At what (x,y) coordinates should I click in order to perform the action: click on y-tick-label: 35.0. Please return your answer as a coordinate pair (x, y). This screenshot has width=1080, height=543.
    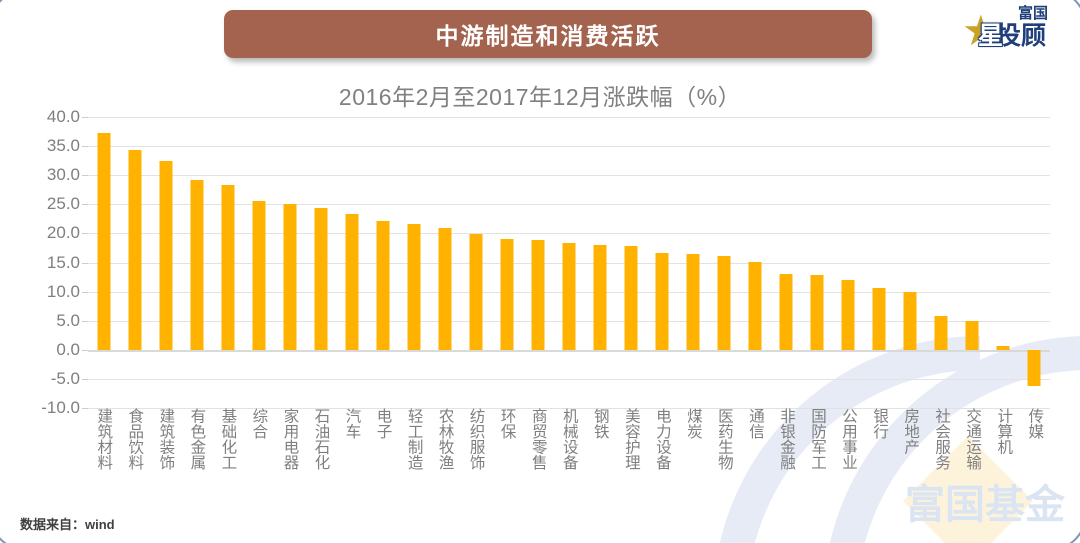
    Looking at the image, I should click on (63, 146).